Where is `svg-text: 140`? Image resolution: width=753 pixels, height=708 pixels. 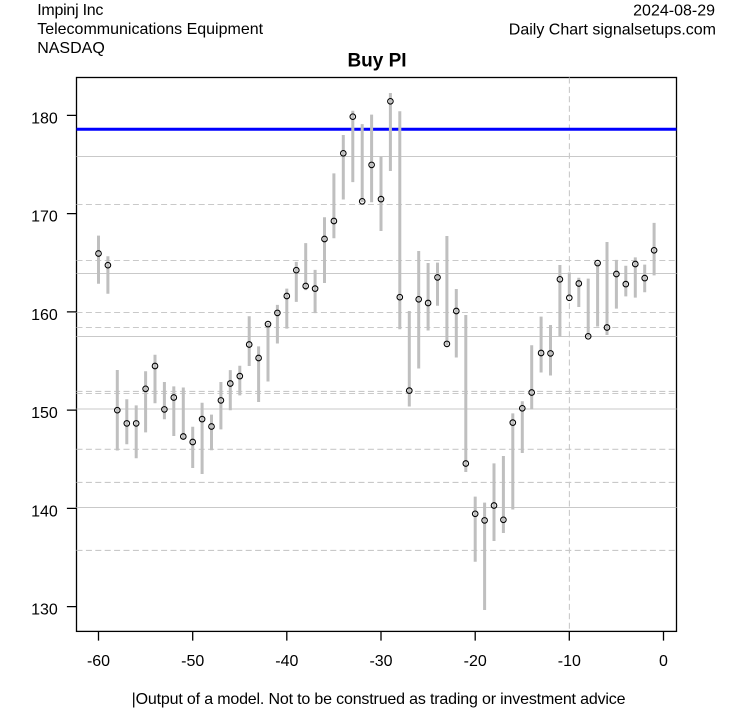
svg-text: 140 is located at coordinates (44, 511).